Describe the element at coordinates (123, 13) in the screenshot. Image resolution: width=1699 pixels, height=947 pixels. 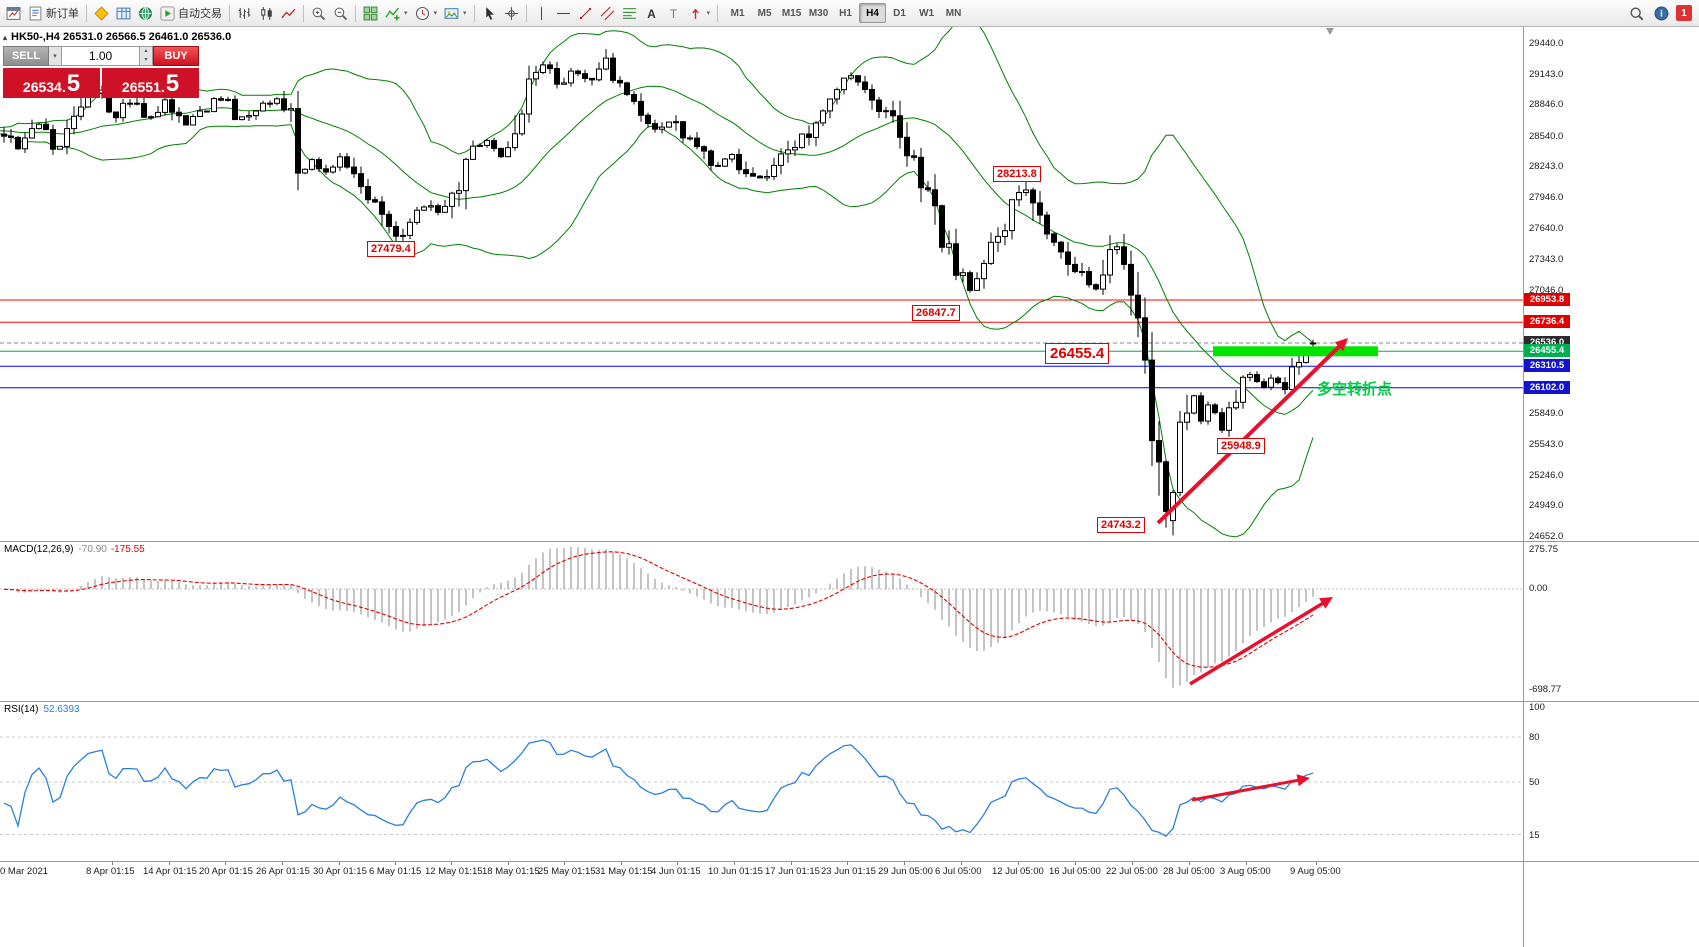
I see `charts-grid-icon` at that location.